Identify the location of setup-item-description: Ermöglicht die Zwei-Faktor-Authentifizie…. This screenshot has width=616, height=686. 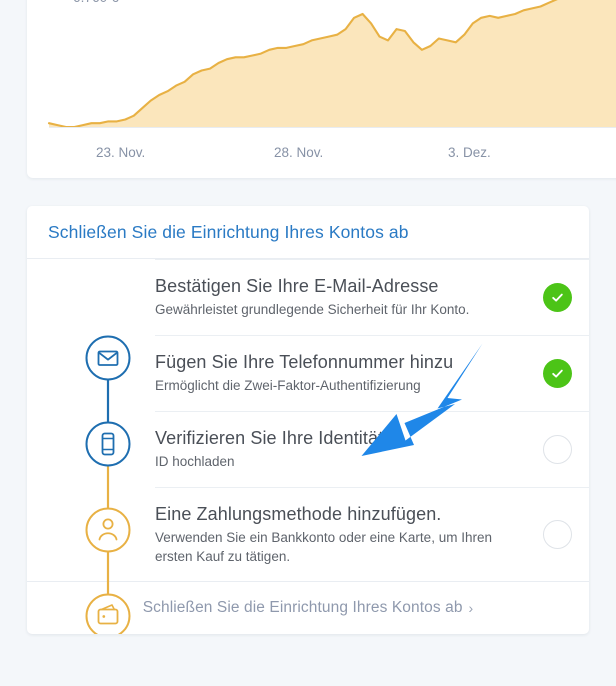
(288, 386).